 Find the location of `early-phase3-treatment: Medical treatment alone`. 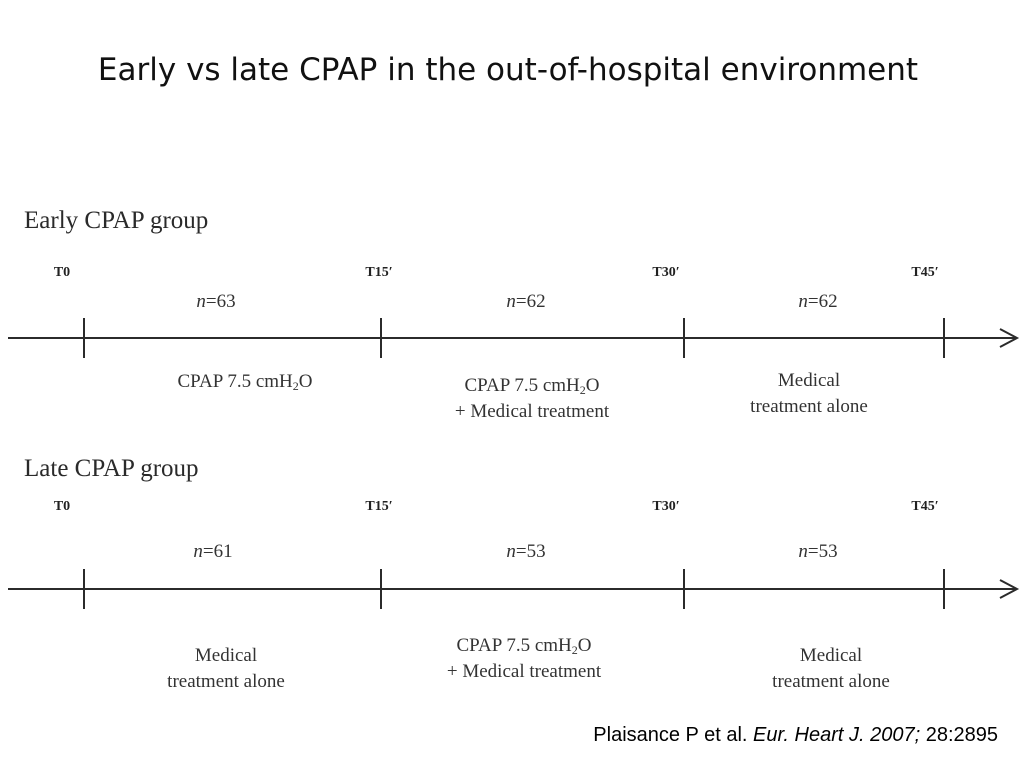

early-phase3-treatment: Medical treatment alone is located at coordinates (809, 393).